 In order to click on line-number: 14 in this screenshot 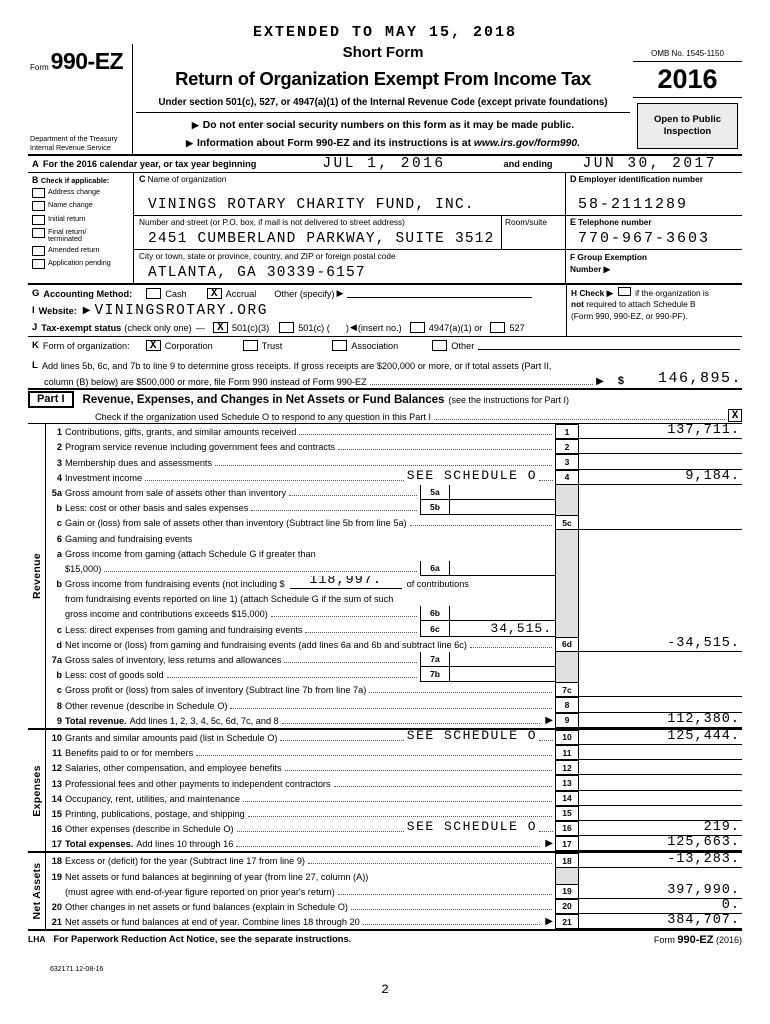, I will do `click(56, 798)`.